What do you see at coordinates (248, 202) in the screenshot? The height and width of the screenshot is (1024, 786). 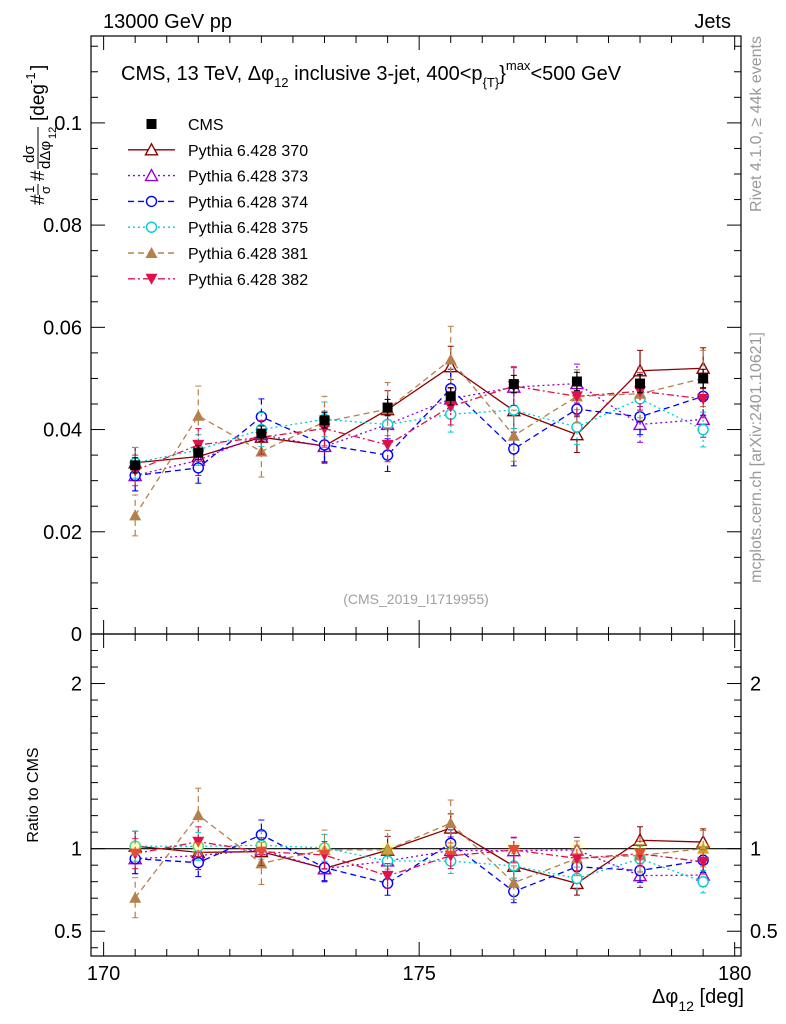 I see `legend-label: Pythia 6.428 374` at bounding box center [248, 202].